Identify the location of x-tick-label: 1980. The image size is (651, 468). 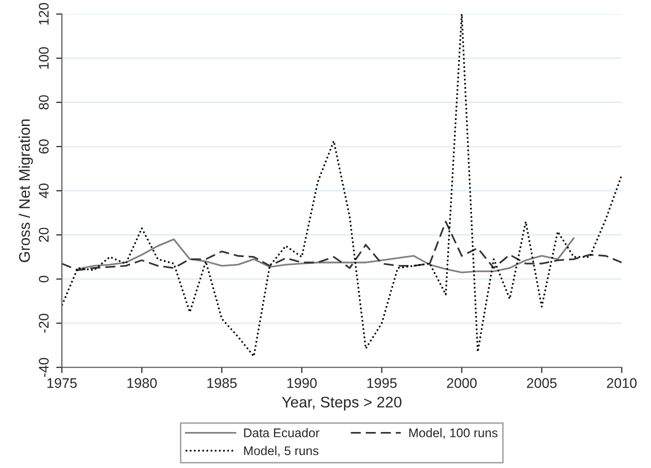
(142, 383).